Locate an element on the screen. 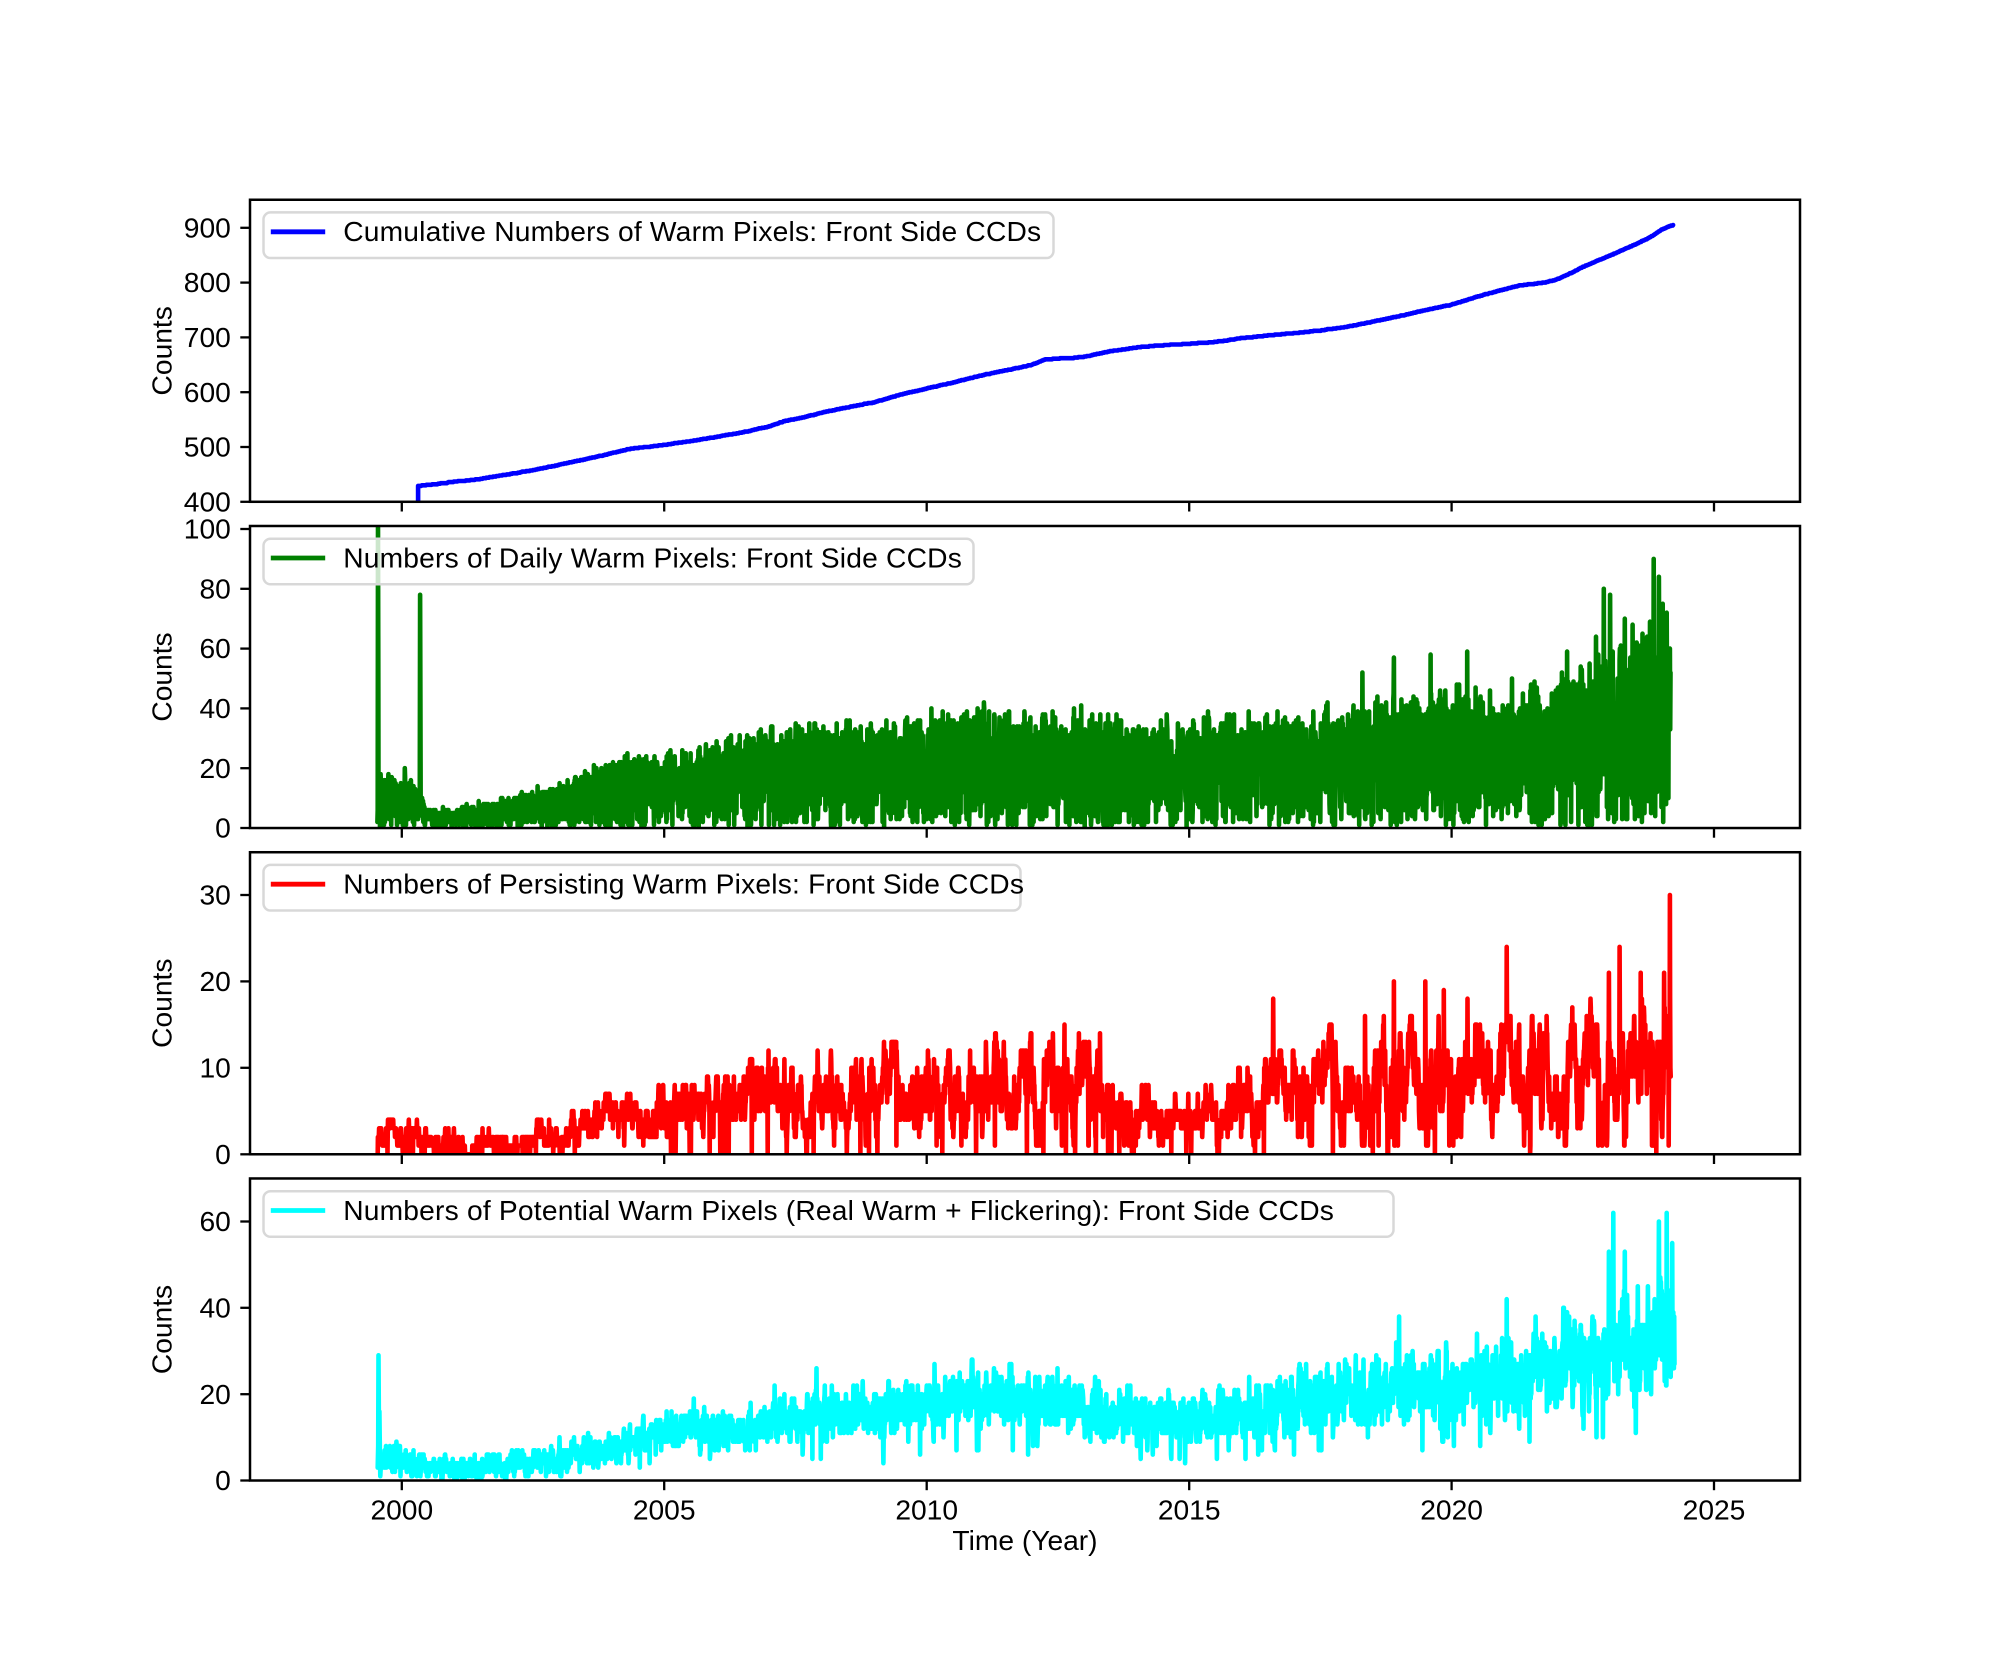 This screenshot has width=2000, height=1669. svg-text: 2015 is located at coordinates (1189, 1509).